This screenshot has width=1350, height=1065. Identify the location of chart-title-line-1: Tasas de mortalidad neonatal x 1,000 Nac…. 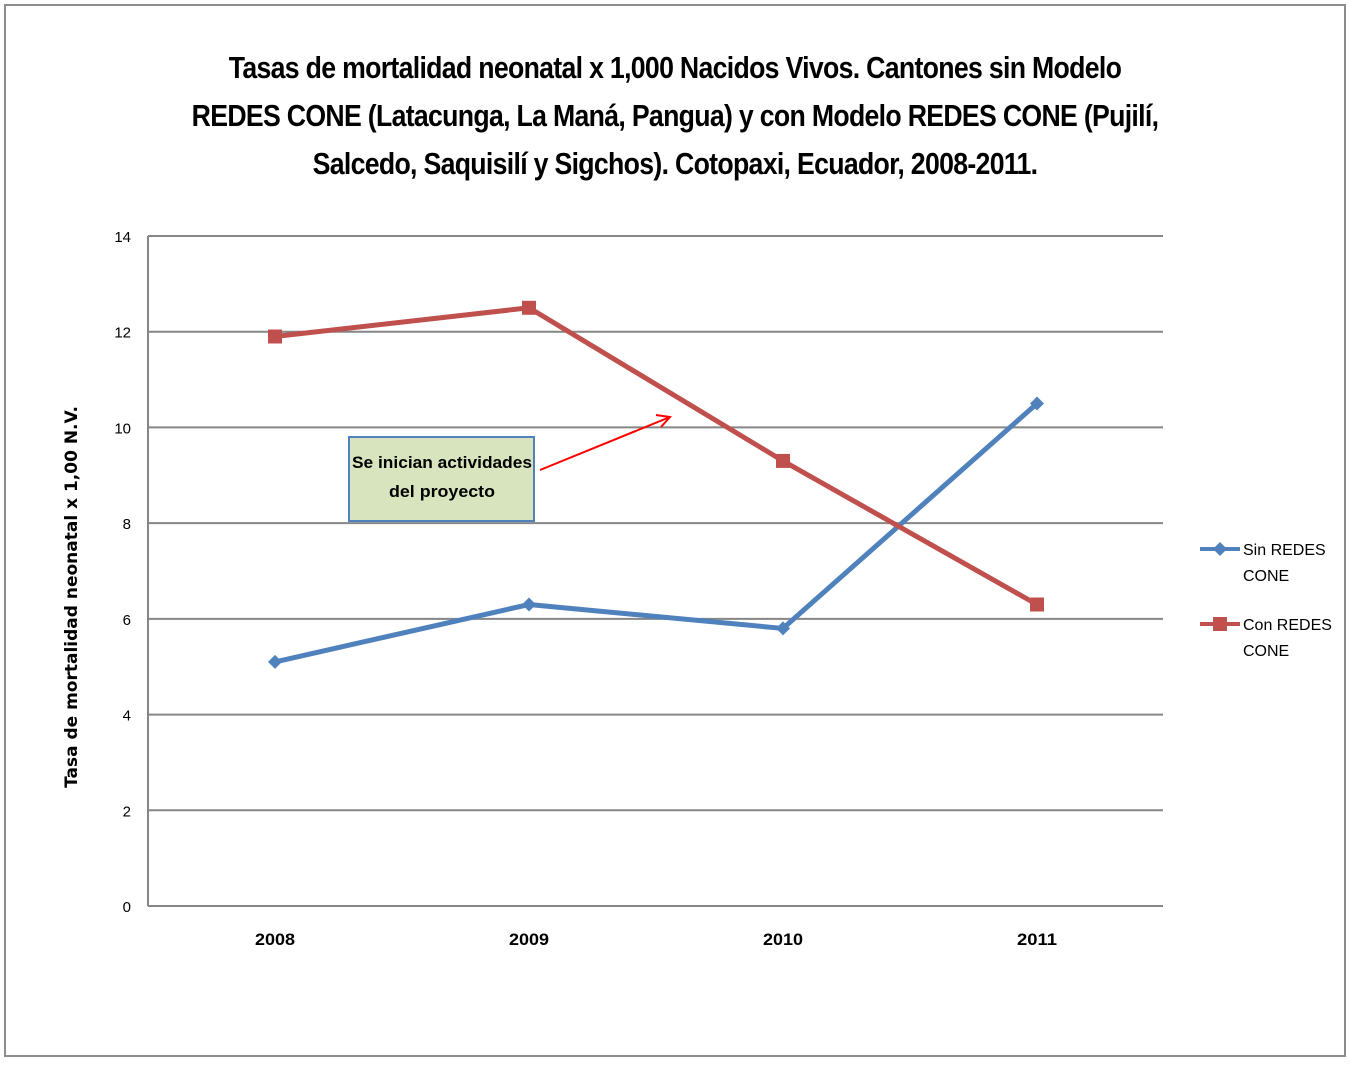
(675, 67).